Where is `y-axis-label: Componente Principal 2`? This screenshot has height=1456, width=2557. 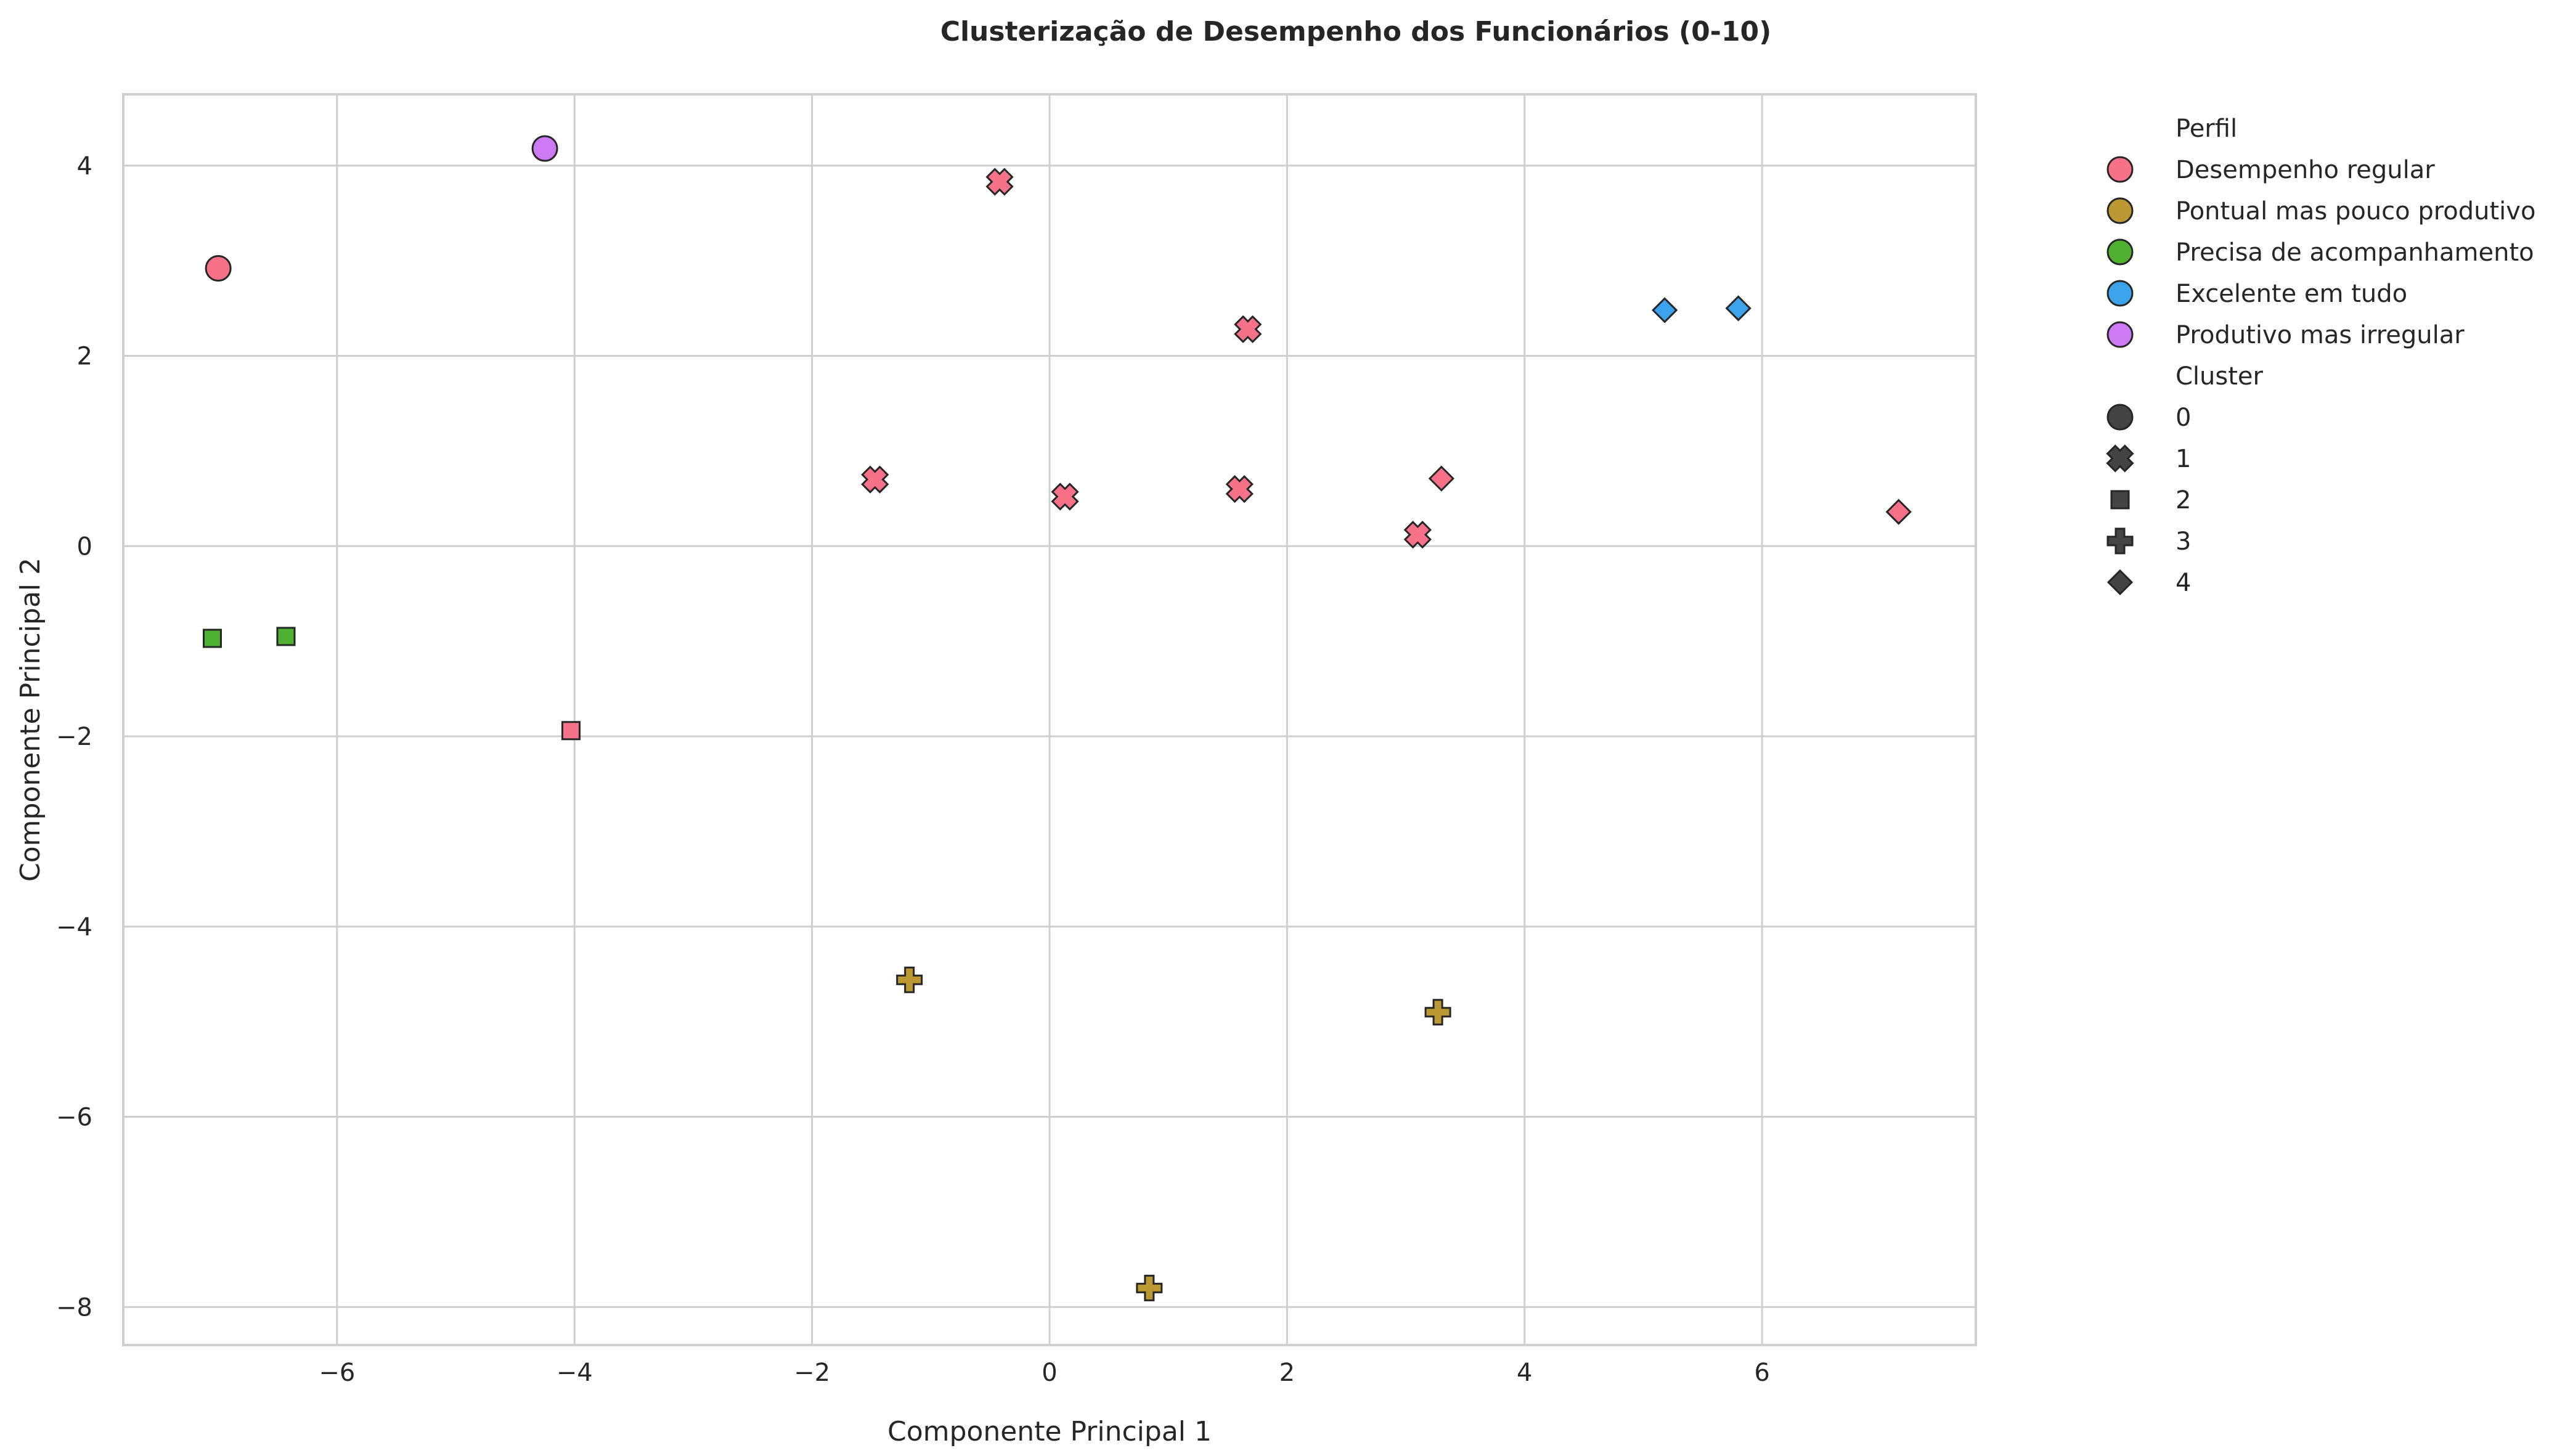 y-axis-label: Componente Principal 2 is located at coordinates (30, 720).